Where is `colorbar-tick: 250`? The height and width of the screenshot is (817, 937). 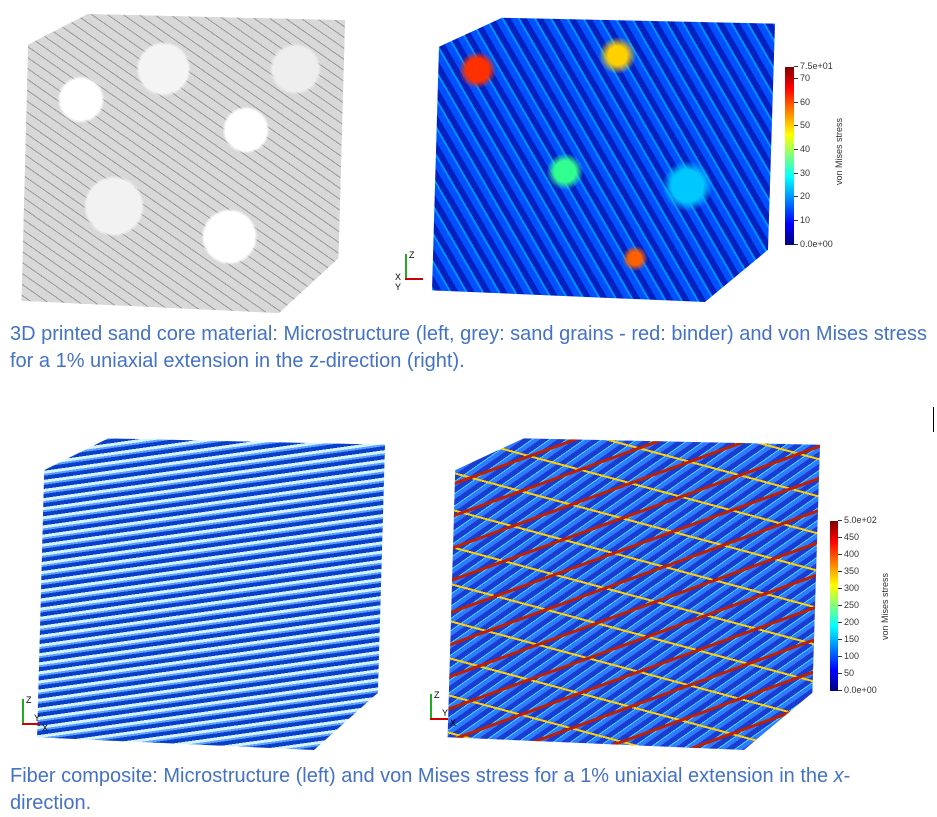
colorbar-tick: 250 is located at coordinates (848, 605).